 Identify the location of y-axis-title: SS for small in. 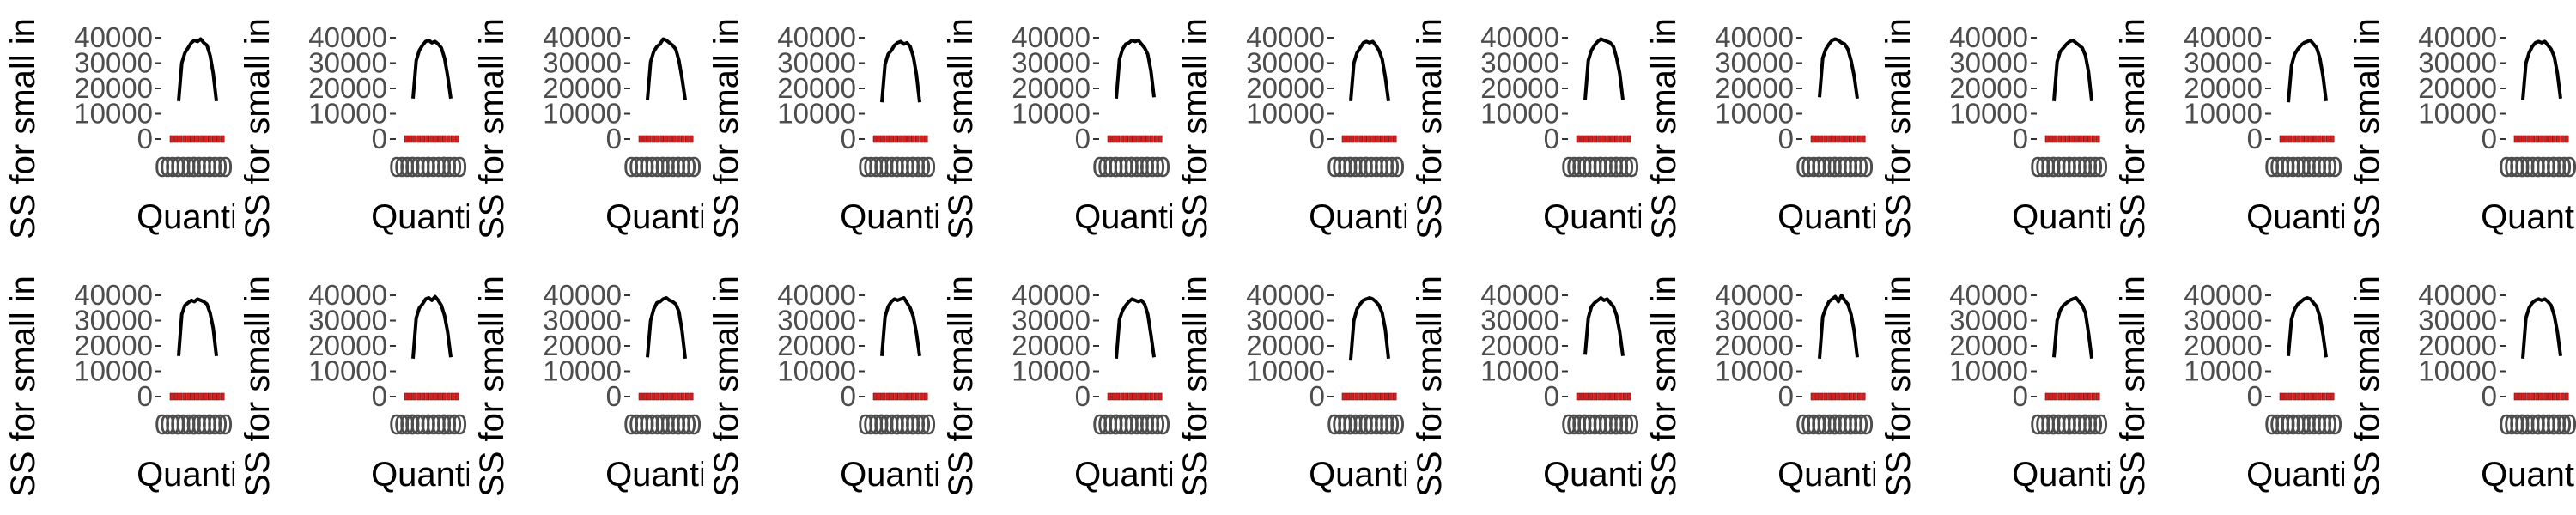
(258, 128).